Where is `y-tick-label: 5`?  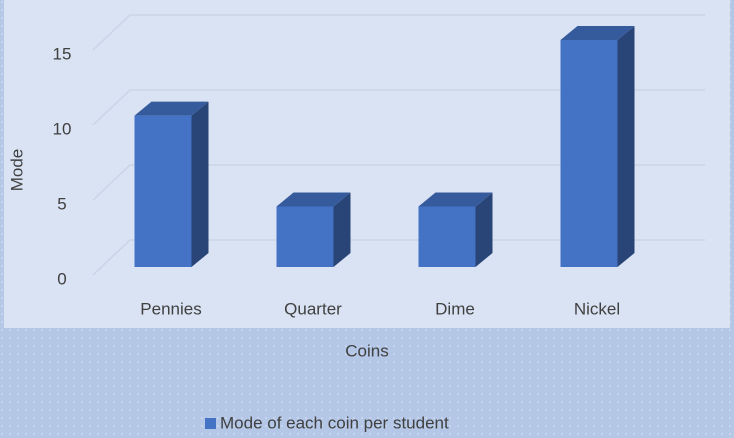
y-tick-label: 5 is located at coordinates (61, 203).